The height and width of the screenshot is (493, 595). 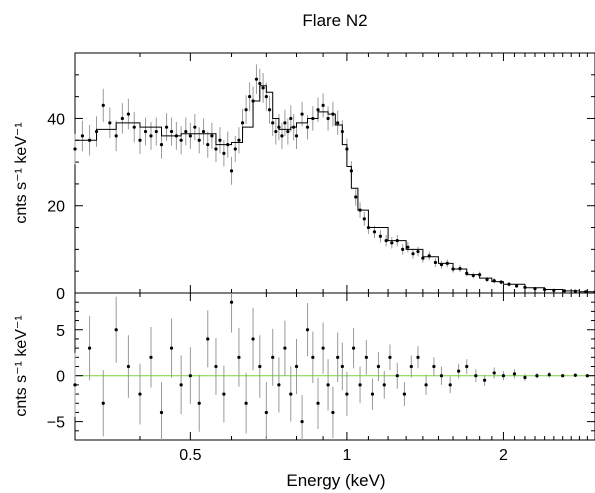 I want to click on y-tick-label: −5, so click(x=56, y=423).